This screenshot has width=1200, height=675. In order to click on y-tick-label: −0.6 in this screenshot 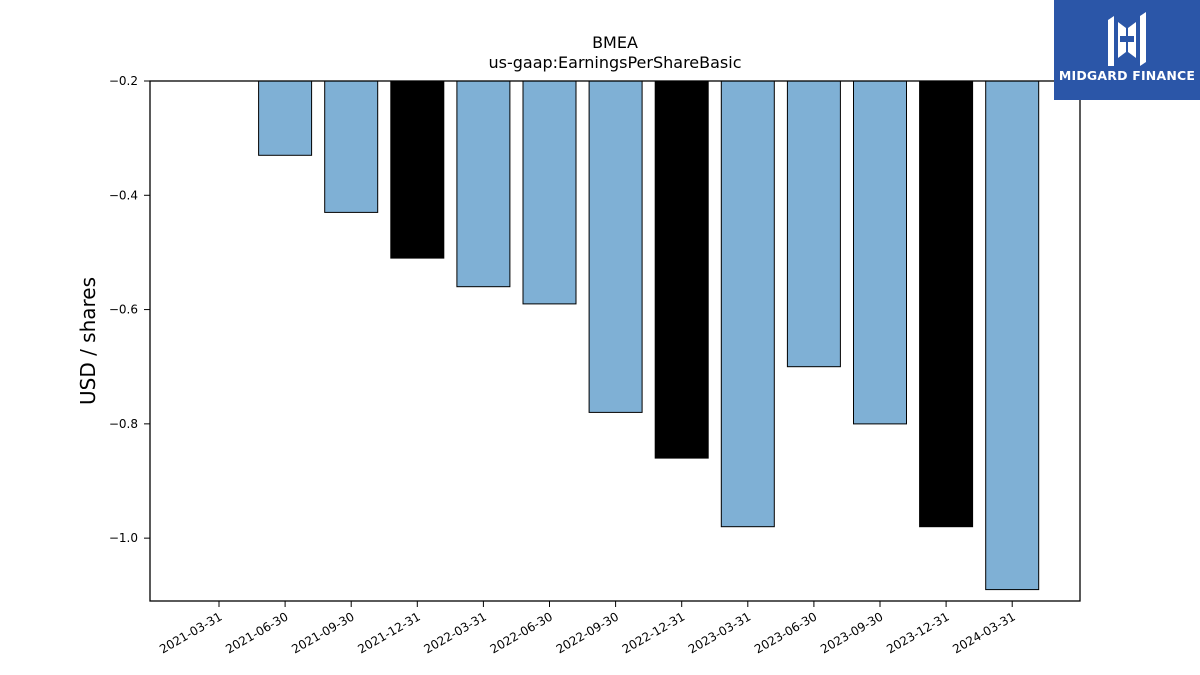, I will do `click(123, 310)`.